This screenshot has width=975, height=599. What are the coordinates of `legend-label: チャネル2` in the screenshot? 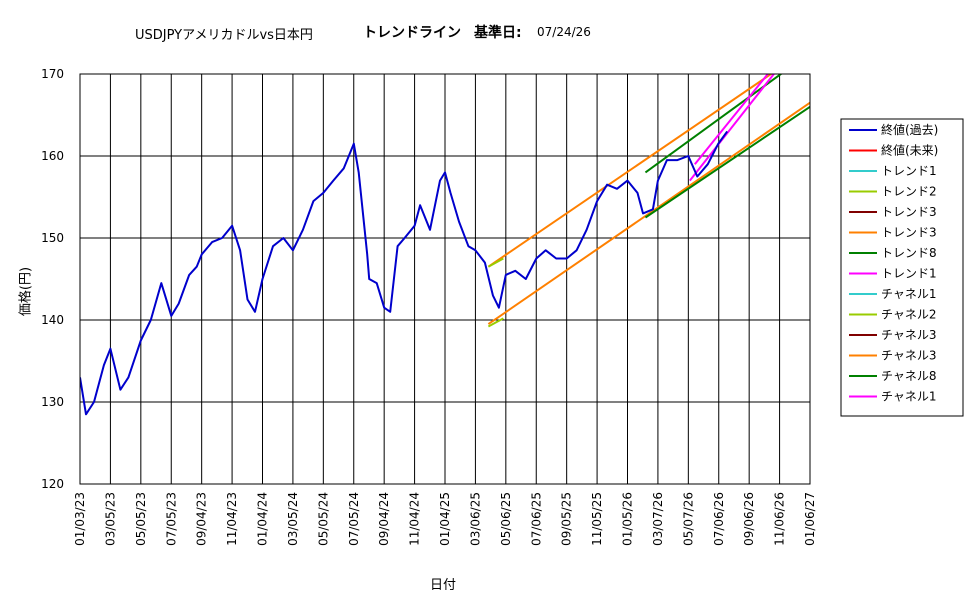 It's located at (909, 315).